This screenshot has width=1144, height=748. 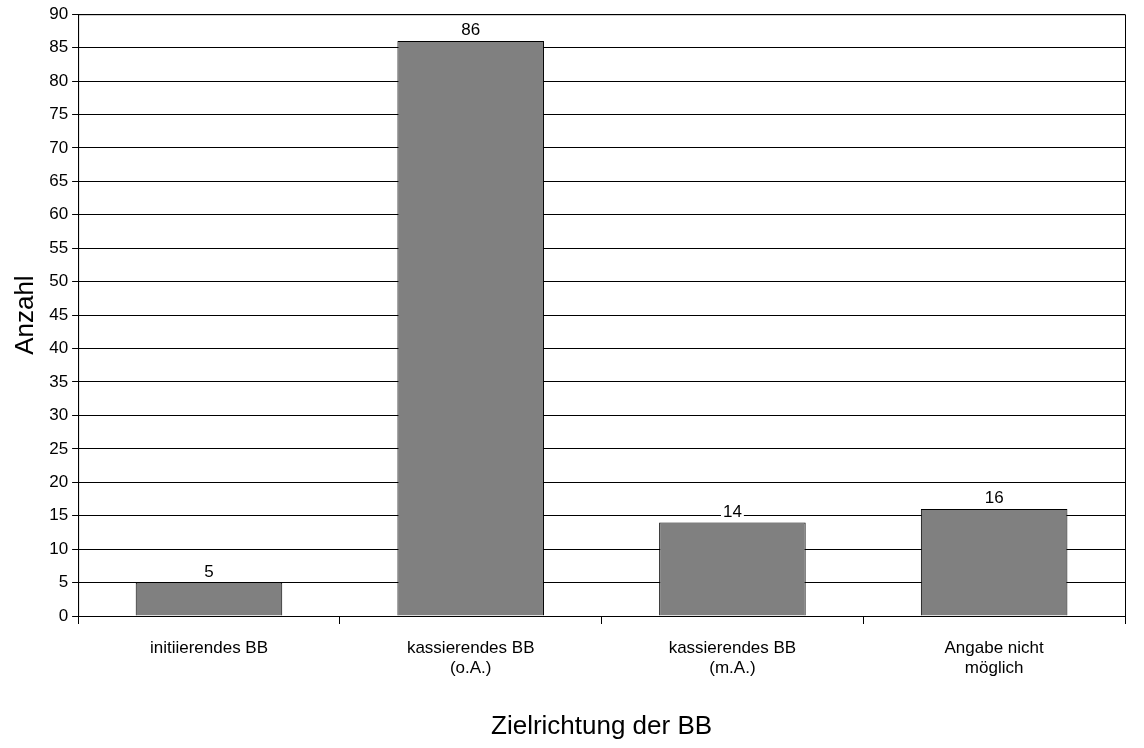 I want to click on data-label: 16, so click(x=994, y=498).